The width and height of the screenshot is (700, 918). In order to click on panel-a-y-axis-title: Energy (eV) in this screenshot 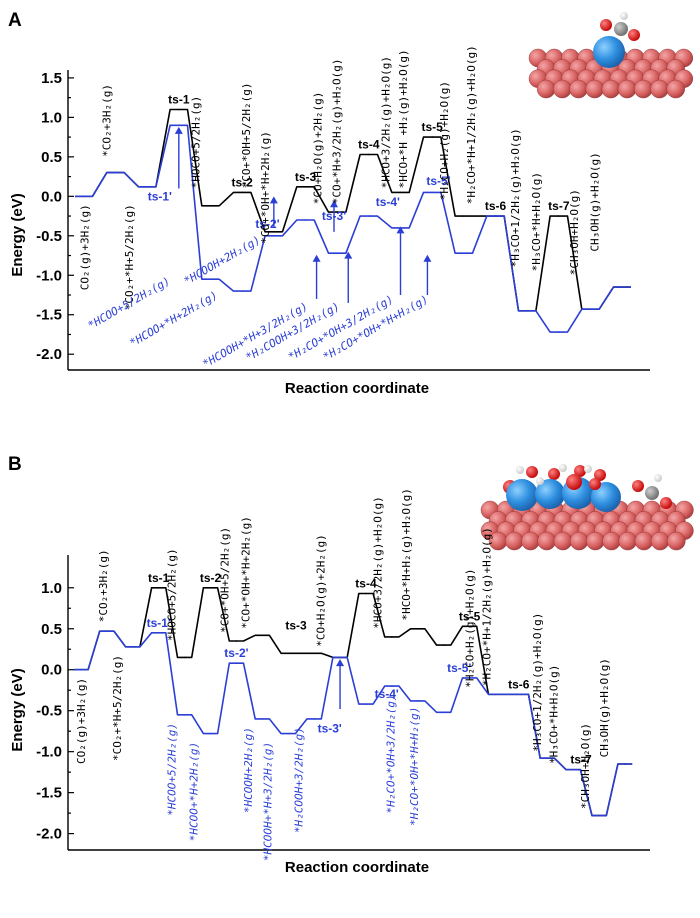, I will do `click(17, 234)`.